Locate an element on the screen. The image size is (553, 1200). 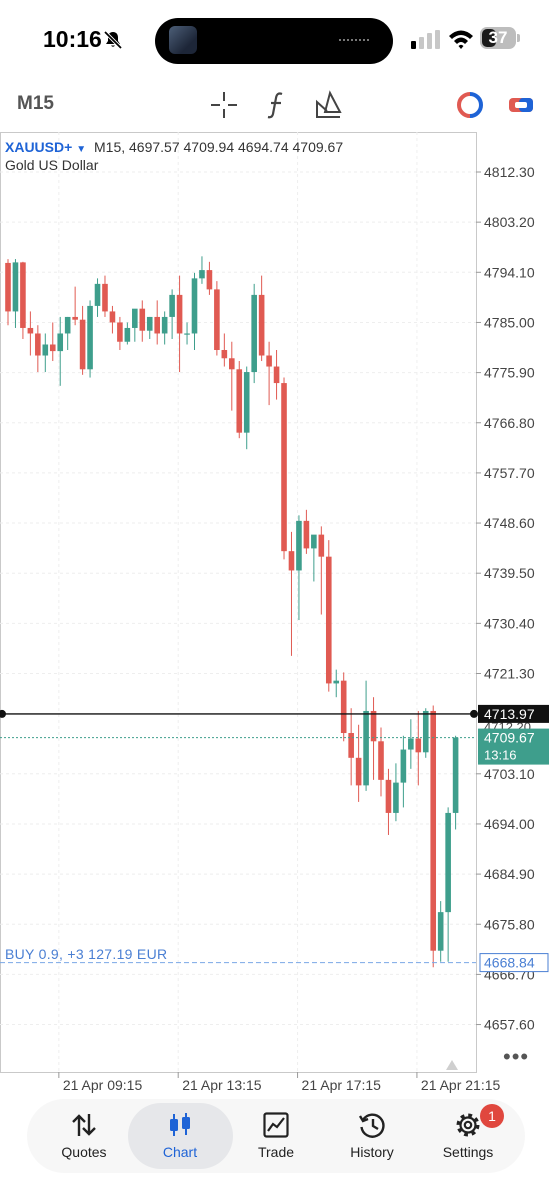
crosshair-price-label: 4713.97 is located at coordinates (509, 714).